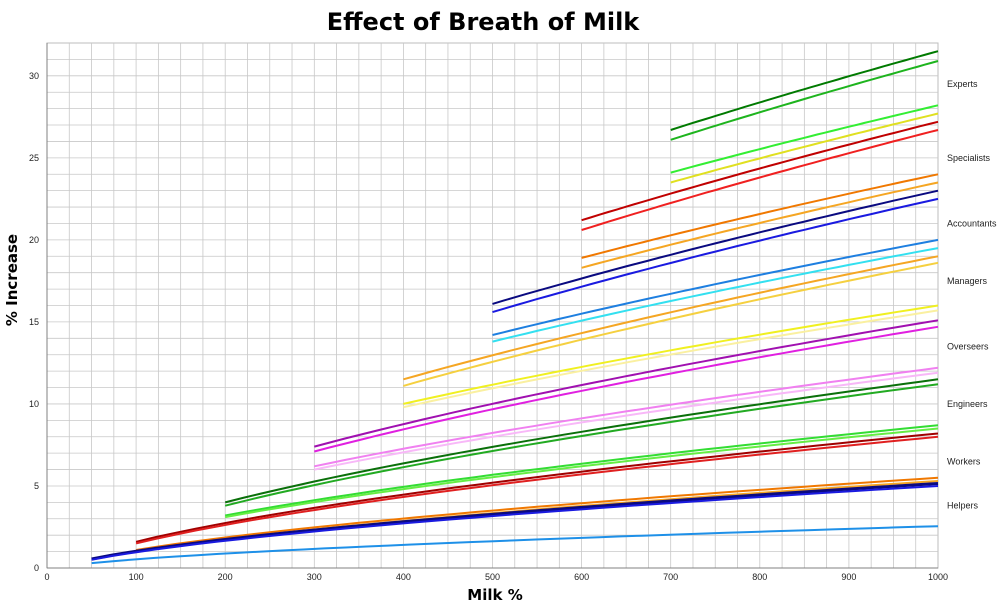 This screenshot has height=608, width=1000. What do you see at coordinates (804, 90) in the screenshot?
I see `series-line: Experts A` at bounding box center [804, 90].